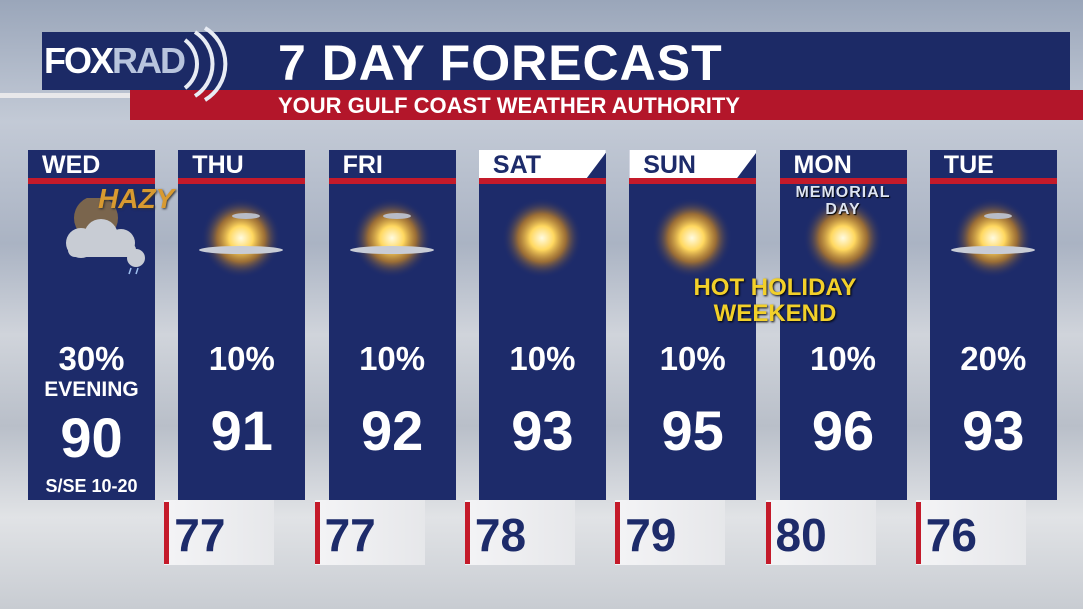 Image resolution: width=1083 pixels, height=609 pixels. Describe the element at coordinates (95, 237) in the screenshot. I see `cloud-rain-icon` at that location.